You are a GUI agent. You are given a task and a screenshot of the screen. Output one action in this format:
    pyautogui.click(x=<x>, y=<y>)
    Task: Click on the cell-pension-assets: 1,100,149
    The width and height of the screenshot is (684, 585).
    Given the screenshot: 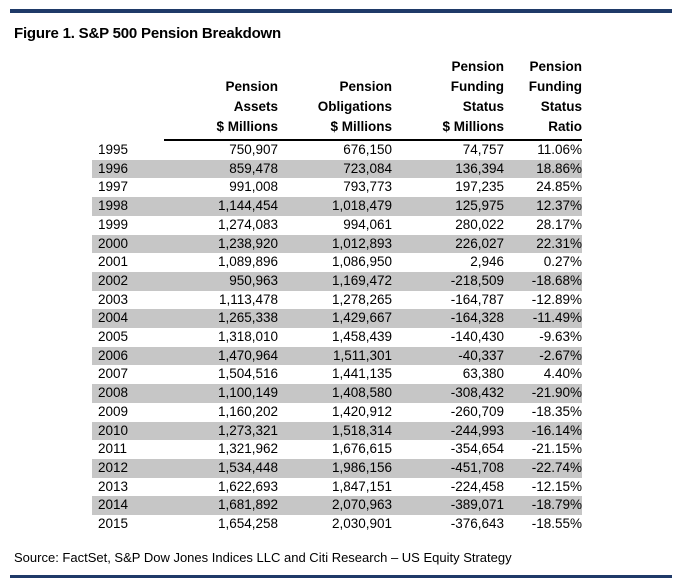 What is the action you would take?
    pyautogui.click(x=221, y=393)
    